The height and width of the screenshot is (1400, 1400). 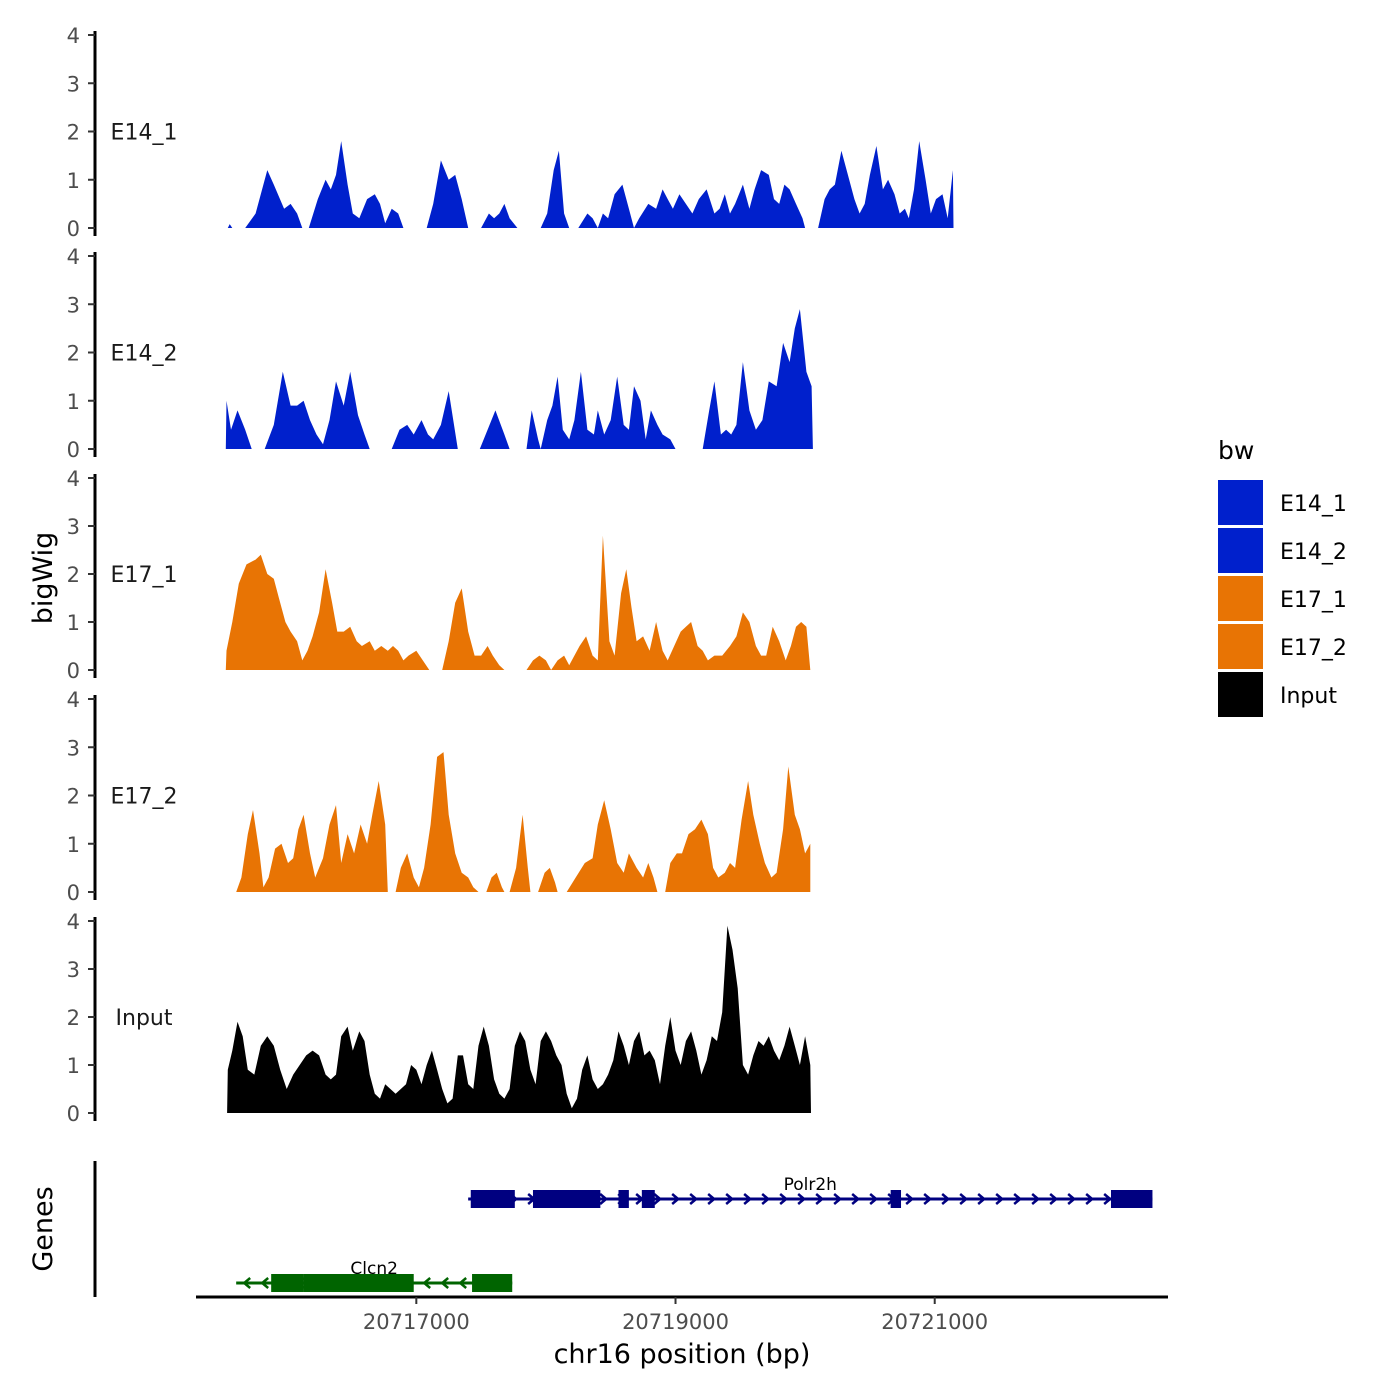 What do you see at coordinates (623, 1229) in the screenshot?
I see `gene-annotation-track: Polr2h Clcn2` at bounding box center [623, 1229].